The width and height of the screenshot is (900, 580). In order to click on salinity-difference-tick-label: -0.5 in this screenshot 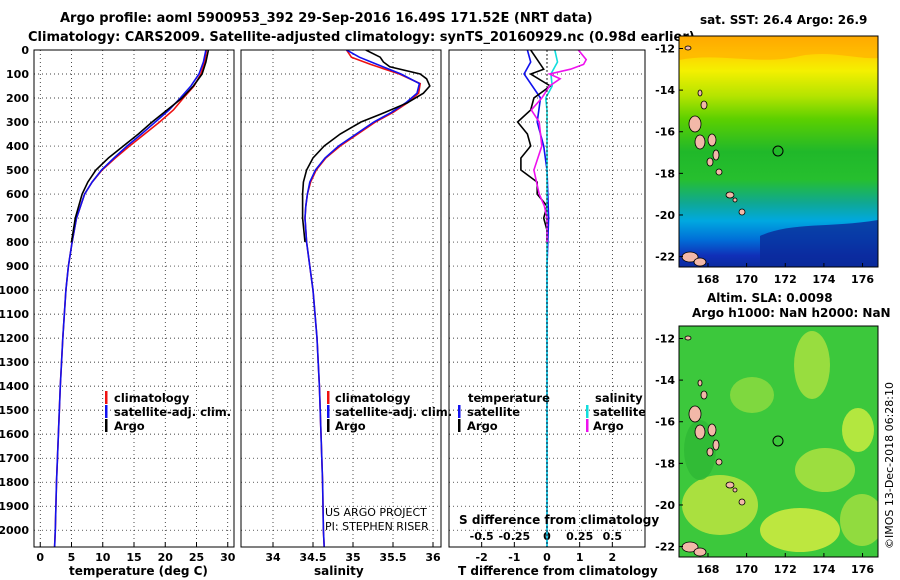, I will do `click(482, 536)`.